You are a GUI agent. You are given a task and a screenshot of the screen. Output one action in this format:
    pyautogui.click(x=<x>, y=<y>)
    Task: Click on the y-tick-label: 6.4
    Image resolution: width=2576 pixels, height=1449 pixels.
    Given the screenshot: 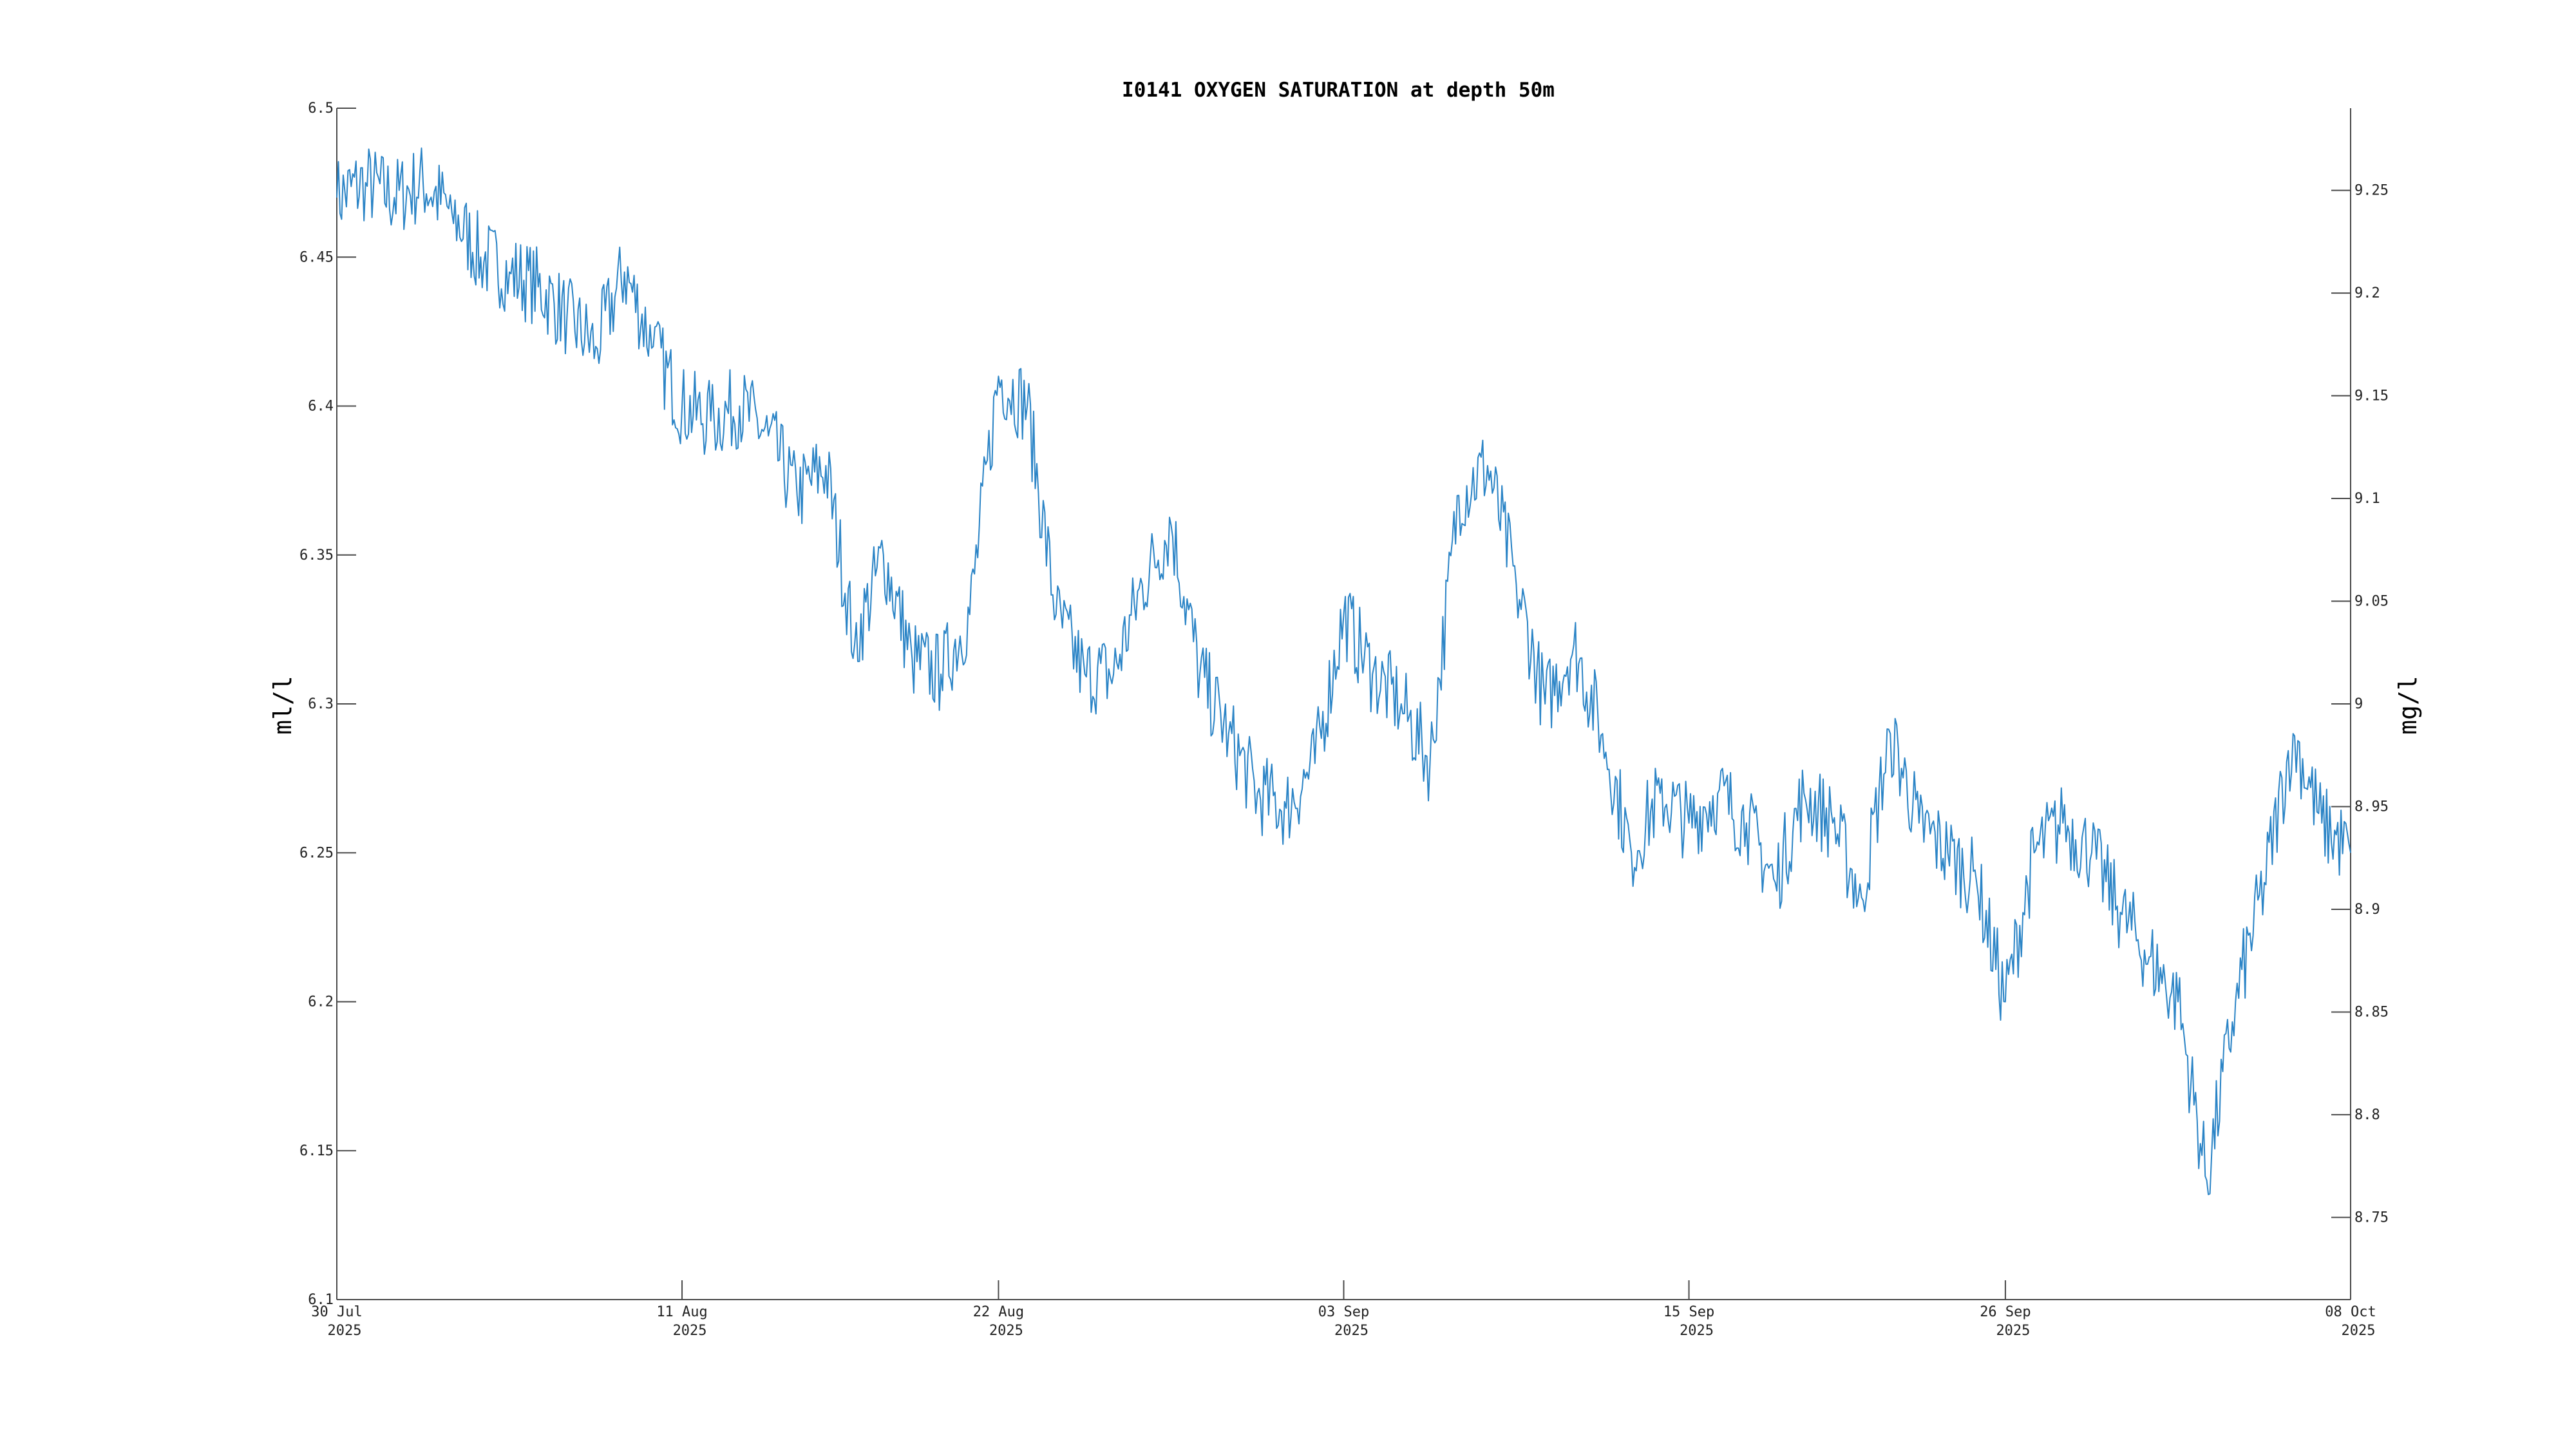 What is the action you would take?
    pyautogui.click(x=321, y=407)
    